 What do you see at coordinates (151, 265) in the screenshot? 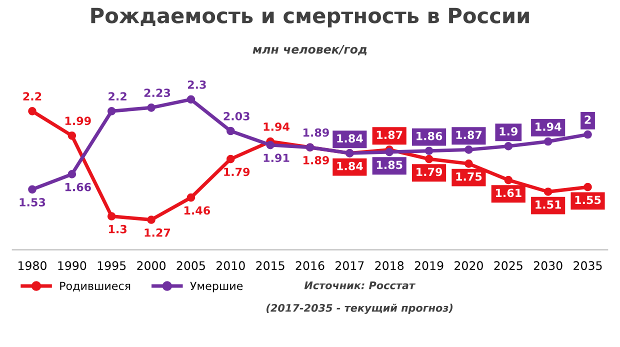
I see `x-tick-label: 2000` at bounding box center [151, 265].